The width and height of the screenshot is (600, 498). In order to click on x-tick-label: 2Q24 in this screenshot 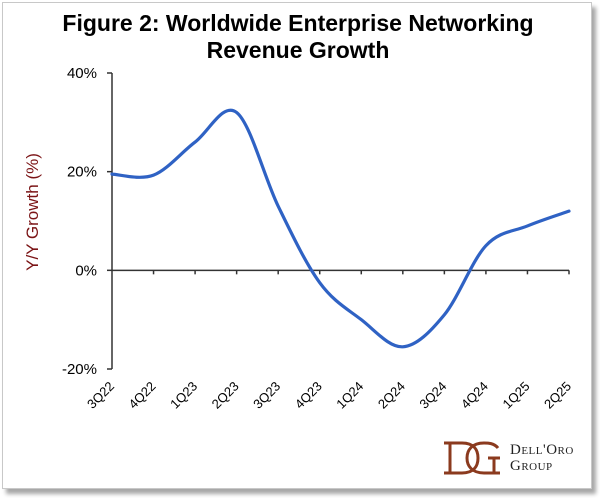, I will do `click(391, 395)`.